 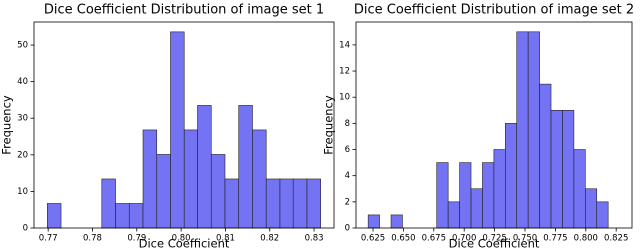 I want to click on x-tick-label: 0.80, so click(x=181, y=239).